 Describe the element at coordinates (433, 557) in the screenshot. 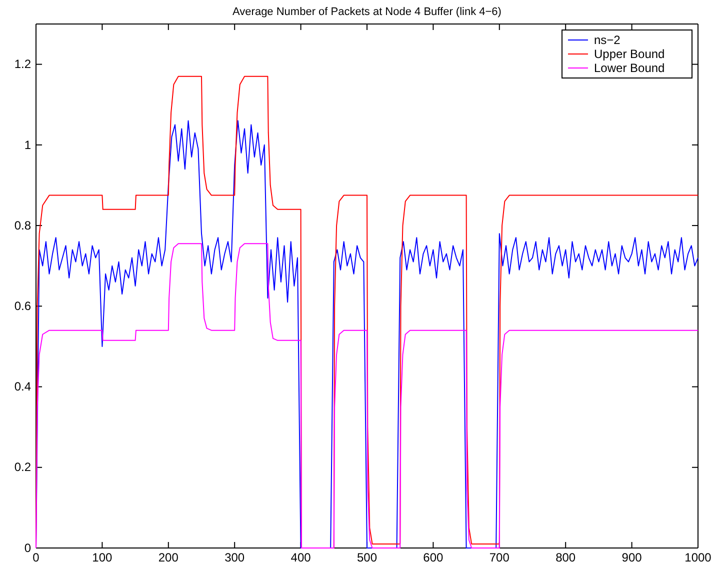

I see `x-tick-label: 600` at that location.